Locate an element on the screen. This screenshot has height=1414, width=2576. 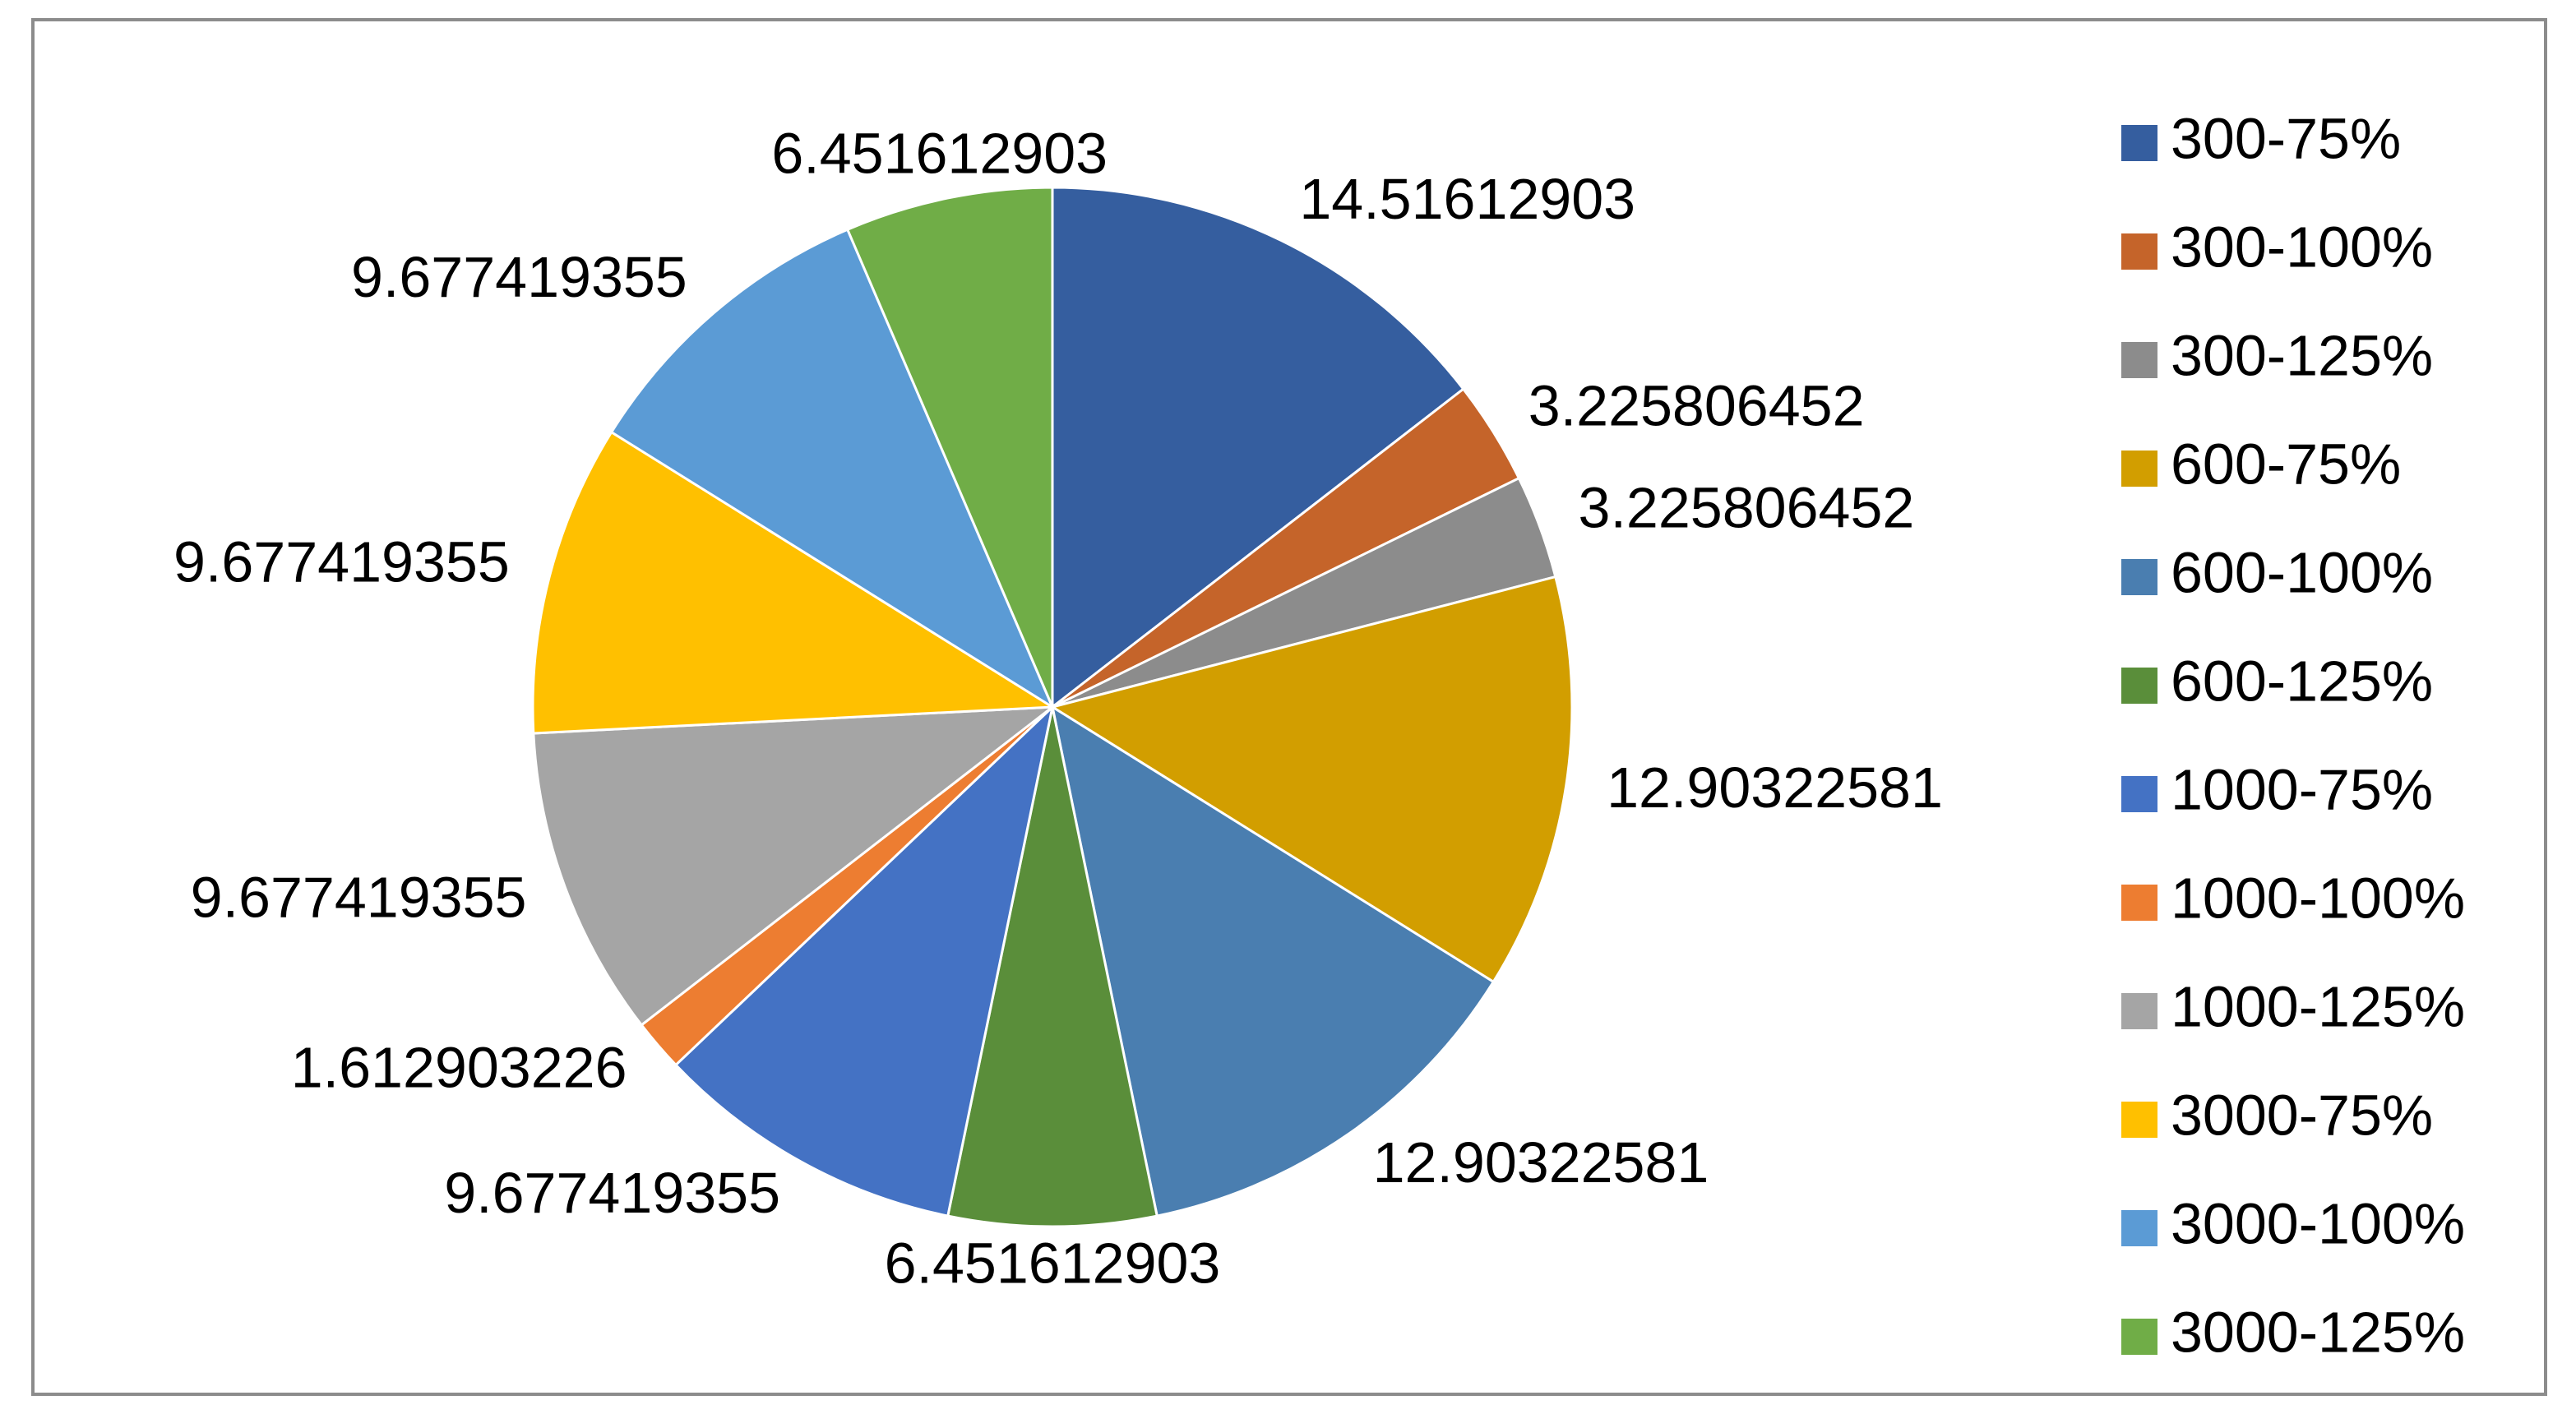
legend-label: 300-75% is located at coordinates (2286, 138).